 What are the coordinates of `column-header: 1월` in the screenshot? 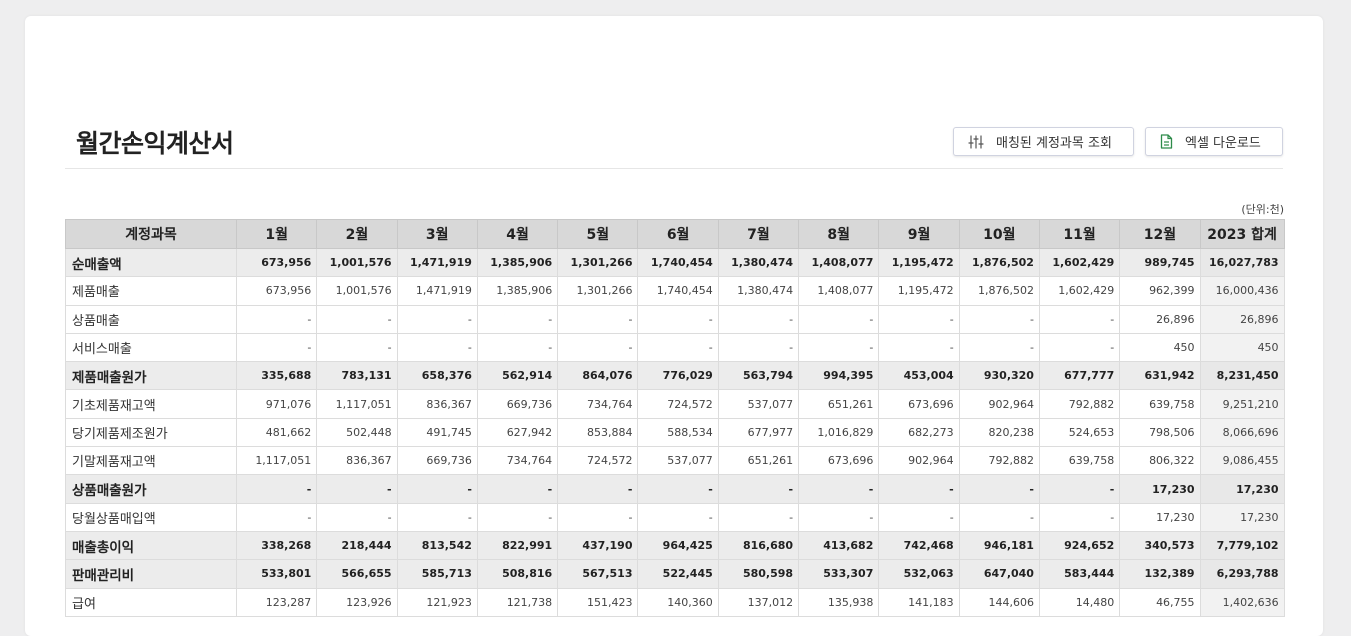 It's located at (276, 234).